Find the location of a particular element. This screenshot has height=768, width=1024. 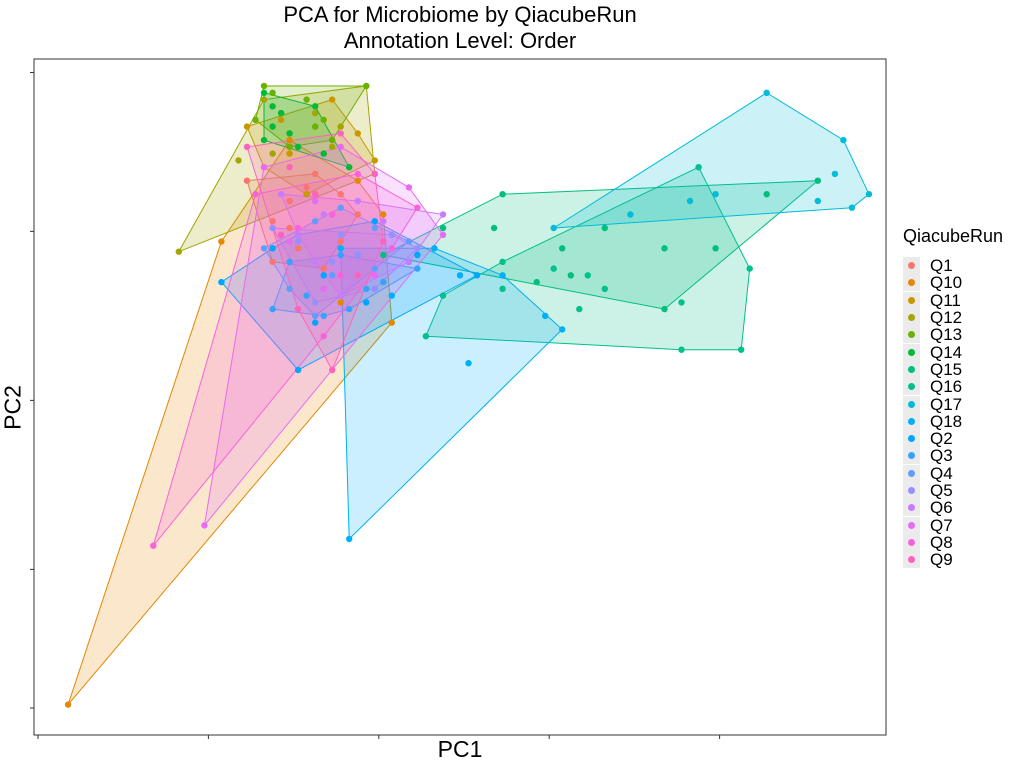

legend-dot-q13 is located at coordinates (911, 335).